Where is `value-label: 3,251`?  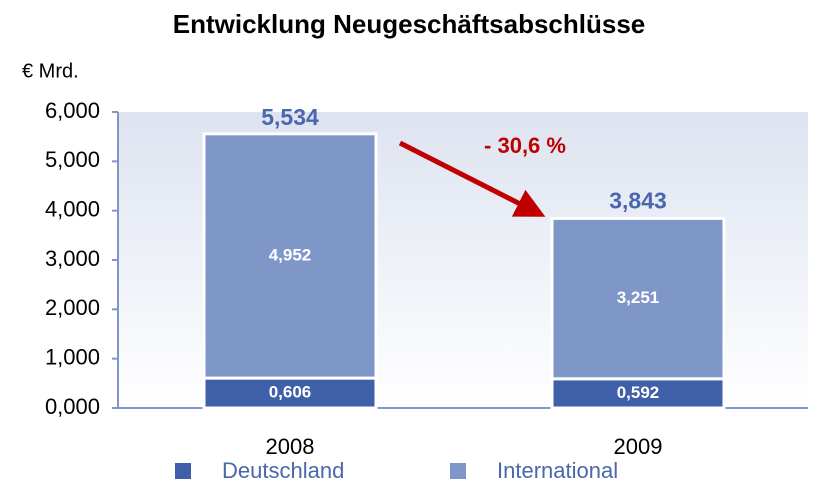 value-label: 3,251 is located at coordinates (638, 297).